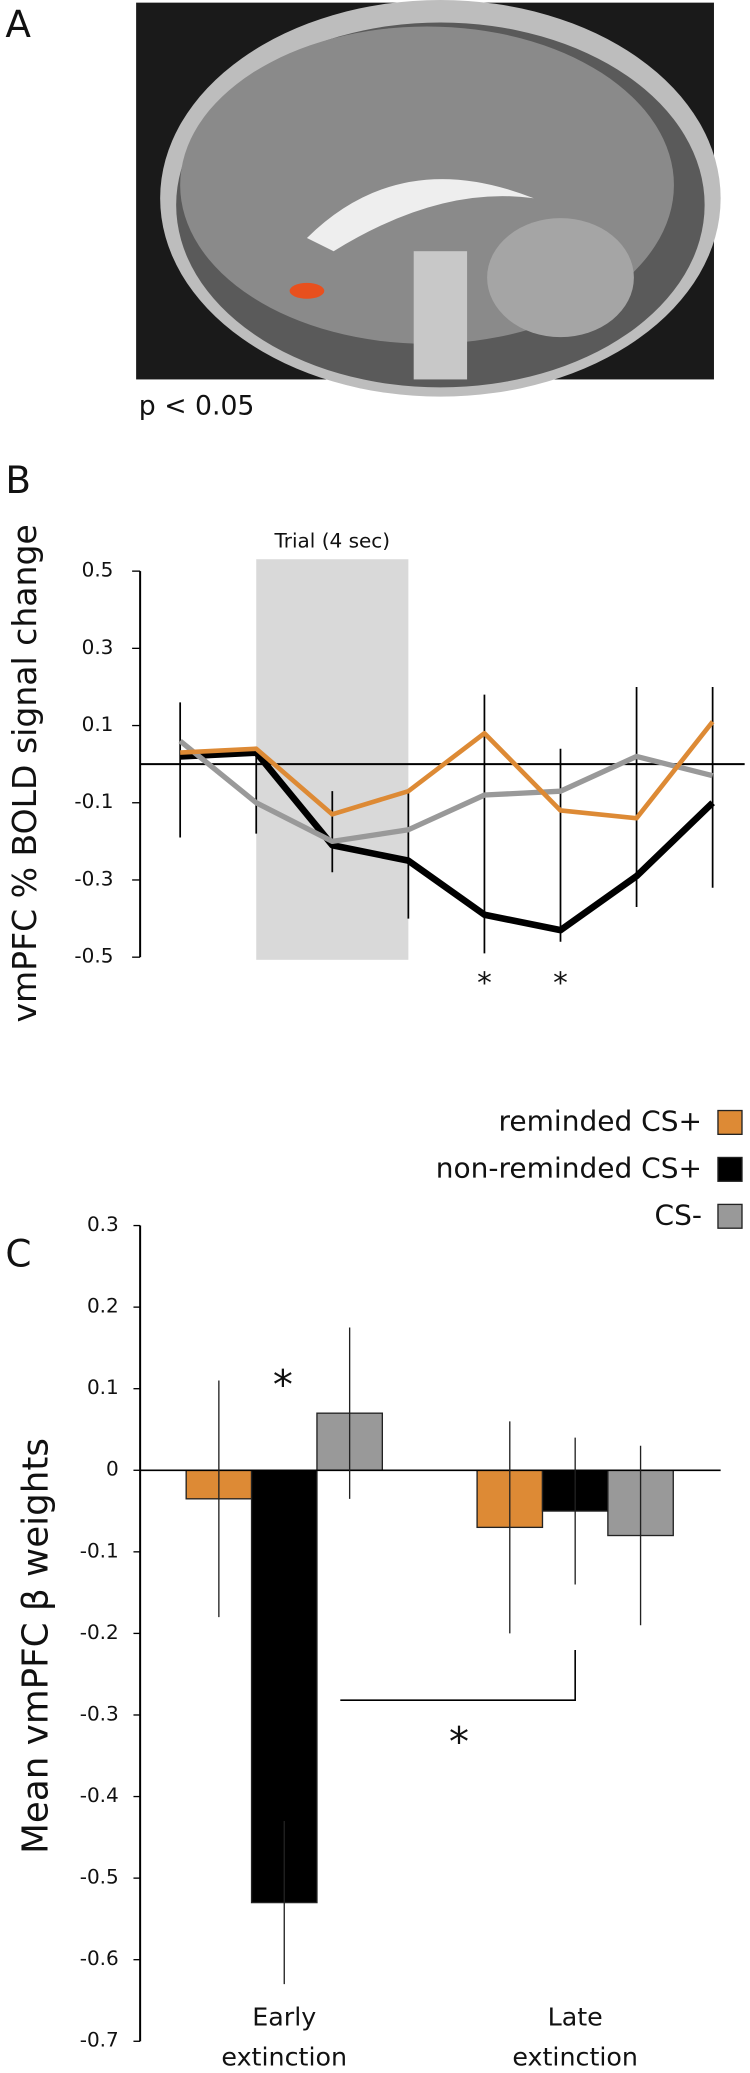  I want to click on x-tick-word: Early, so click(284, 2017).